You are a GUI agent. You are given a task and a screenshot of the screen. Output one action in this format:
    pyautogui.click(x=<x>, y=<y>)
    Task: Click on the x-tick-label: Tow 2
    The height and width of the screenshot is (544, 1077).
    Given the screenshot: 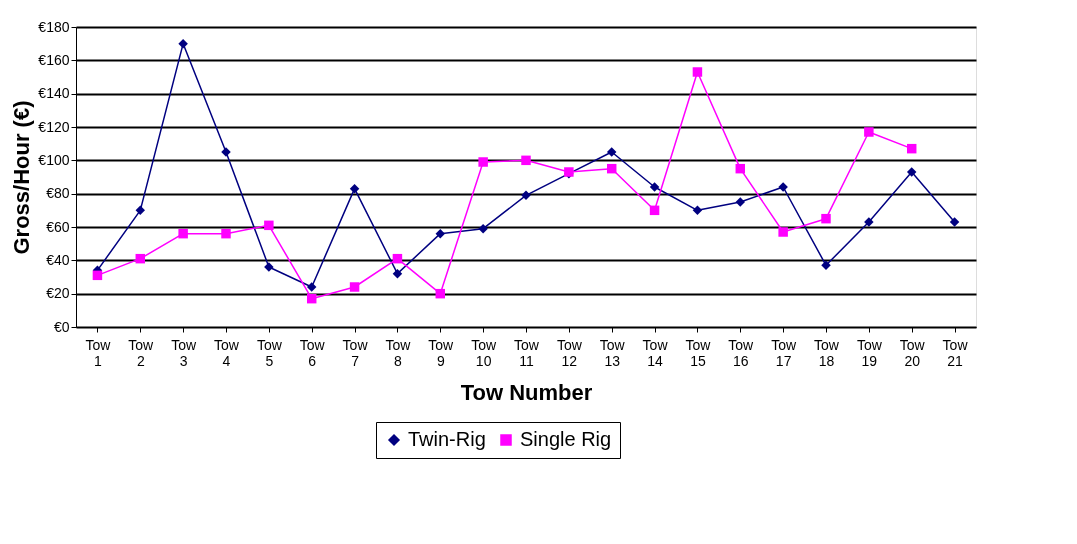 What is the action you would take?
    pyautogui.click(x=141, y=352)
    